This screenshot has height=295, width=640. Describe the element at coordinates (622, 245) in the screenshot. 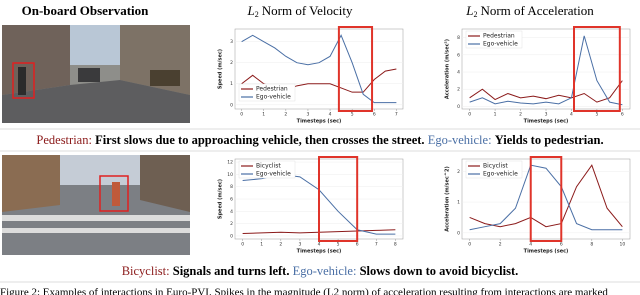

I see `x-tick-label: 10` at that location.